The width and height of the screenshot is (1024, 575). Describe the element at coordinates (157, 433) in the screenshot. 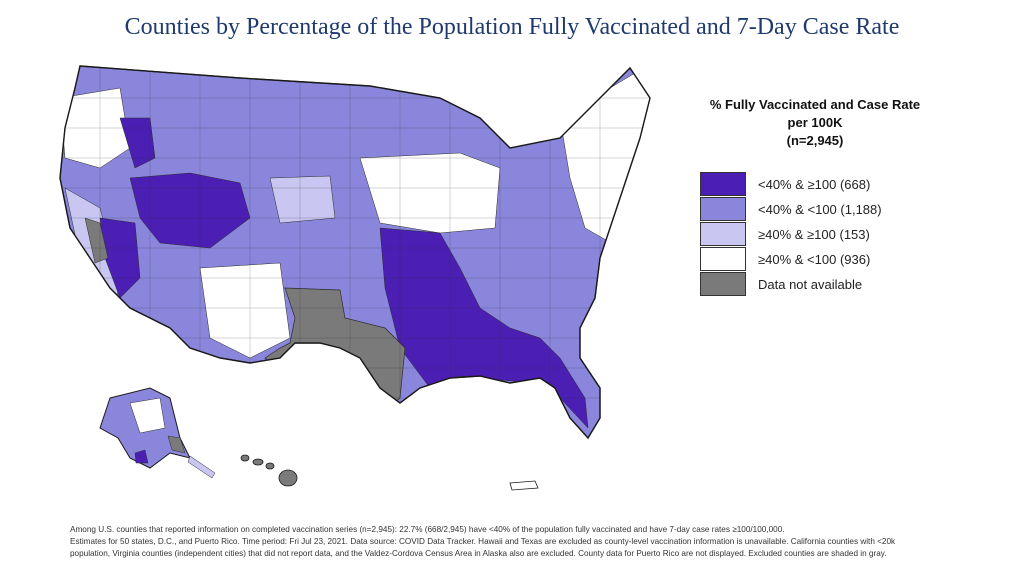

I see `alaska` at that location.